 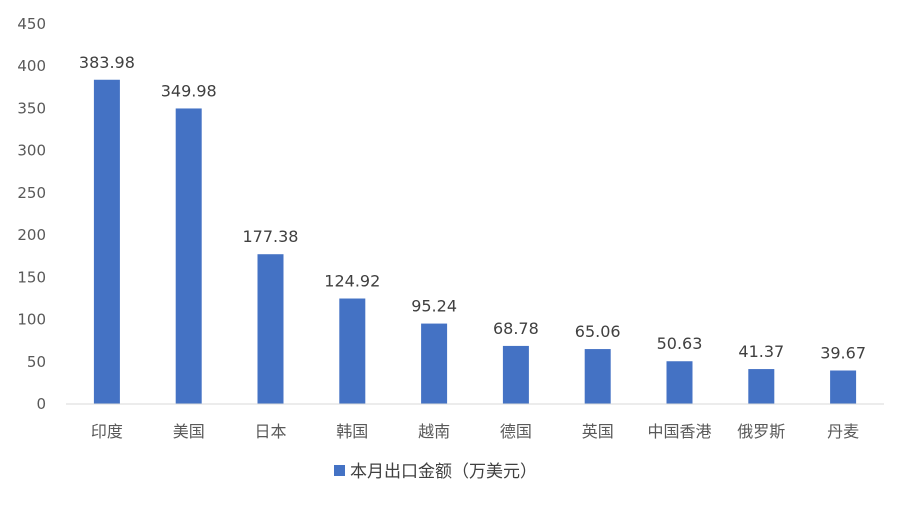 What do you see at coordinates (516, 431) in the screenshot?
I see `category-label: 德国` at bounding box center [516, 431].